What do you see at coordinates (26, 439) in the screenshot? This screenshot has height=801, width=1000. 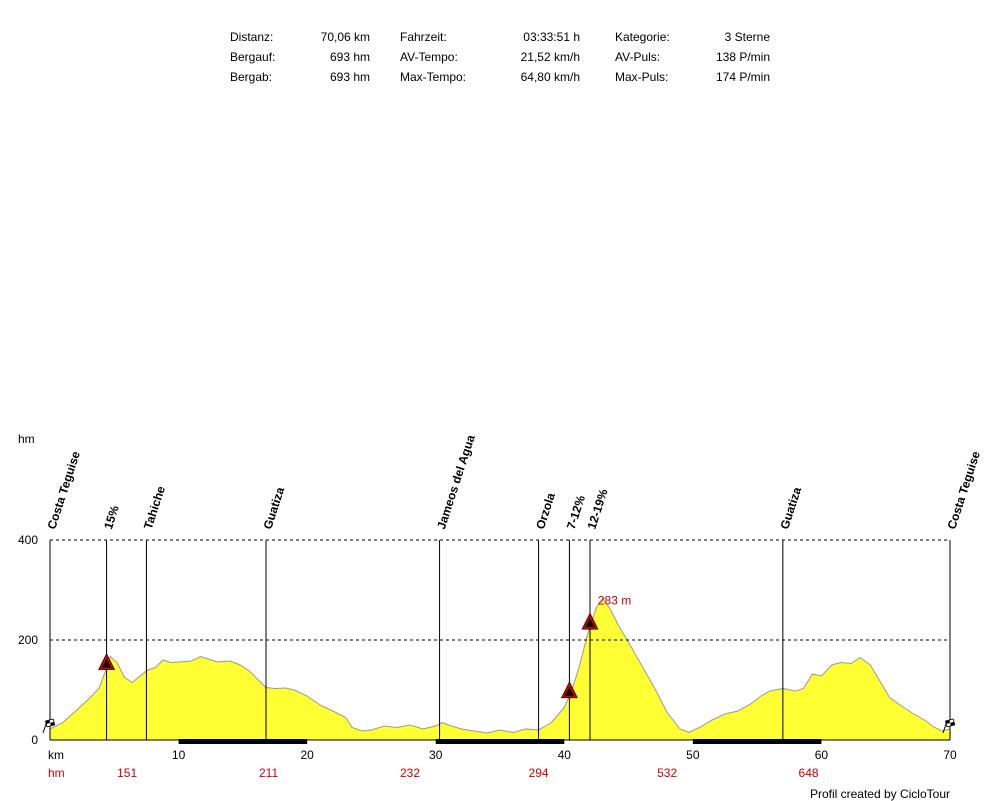 I see `y-axis-label: hm` at bounding box center [26, 439].